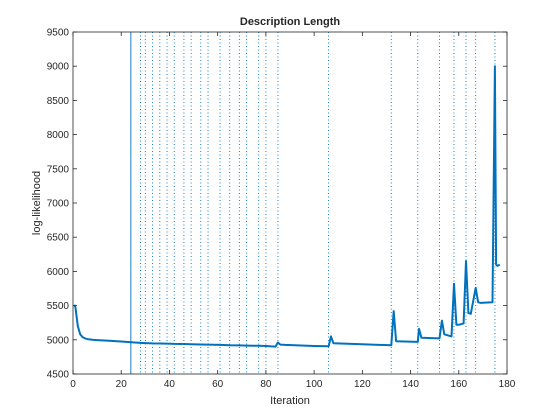  Describe the element at coordinates (58, 204) in the screenshot. I see `y-tick-label: 7000` at that location.